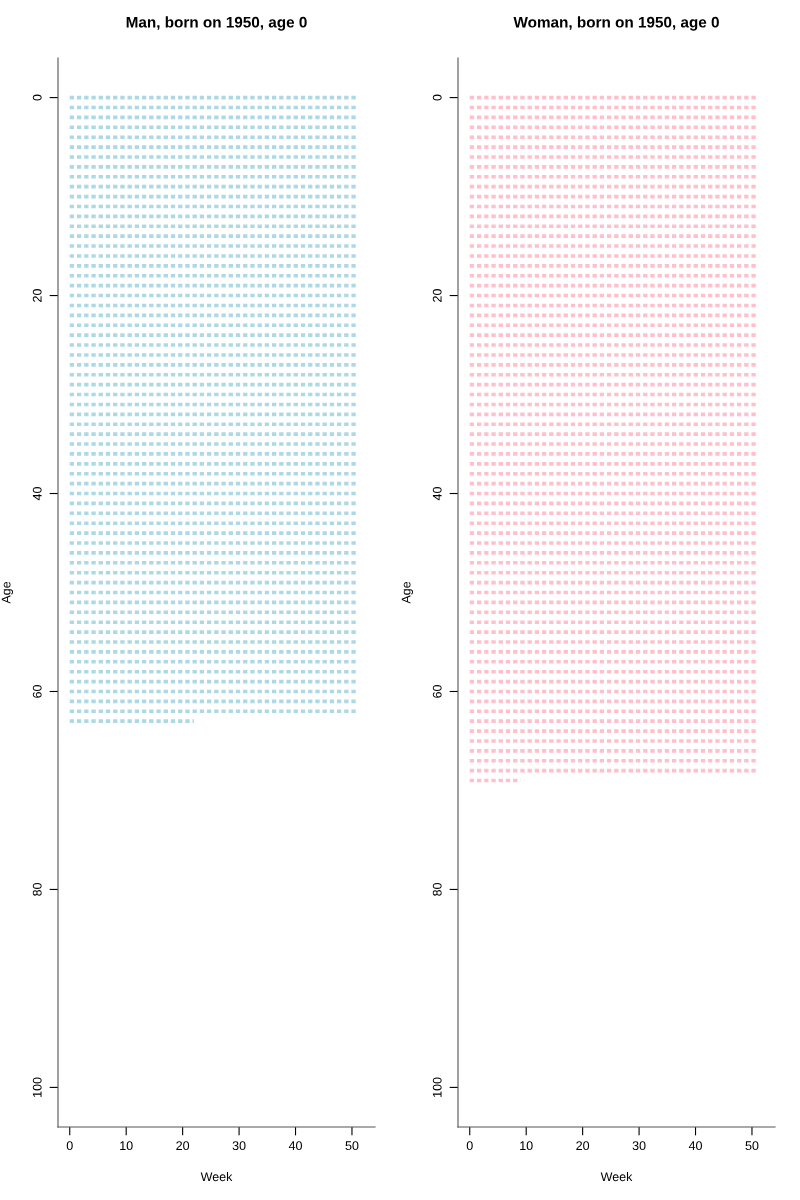 Image resolution: width=800 pixels, height=1200 pixels. Describe the element at coordinates (616, 23) in the screenshot. I see `chart-title: Woman, born on 1950, age 0` at that location.